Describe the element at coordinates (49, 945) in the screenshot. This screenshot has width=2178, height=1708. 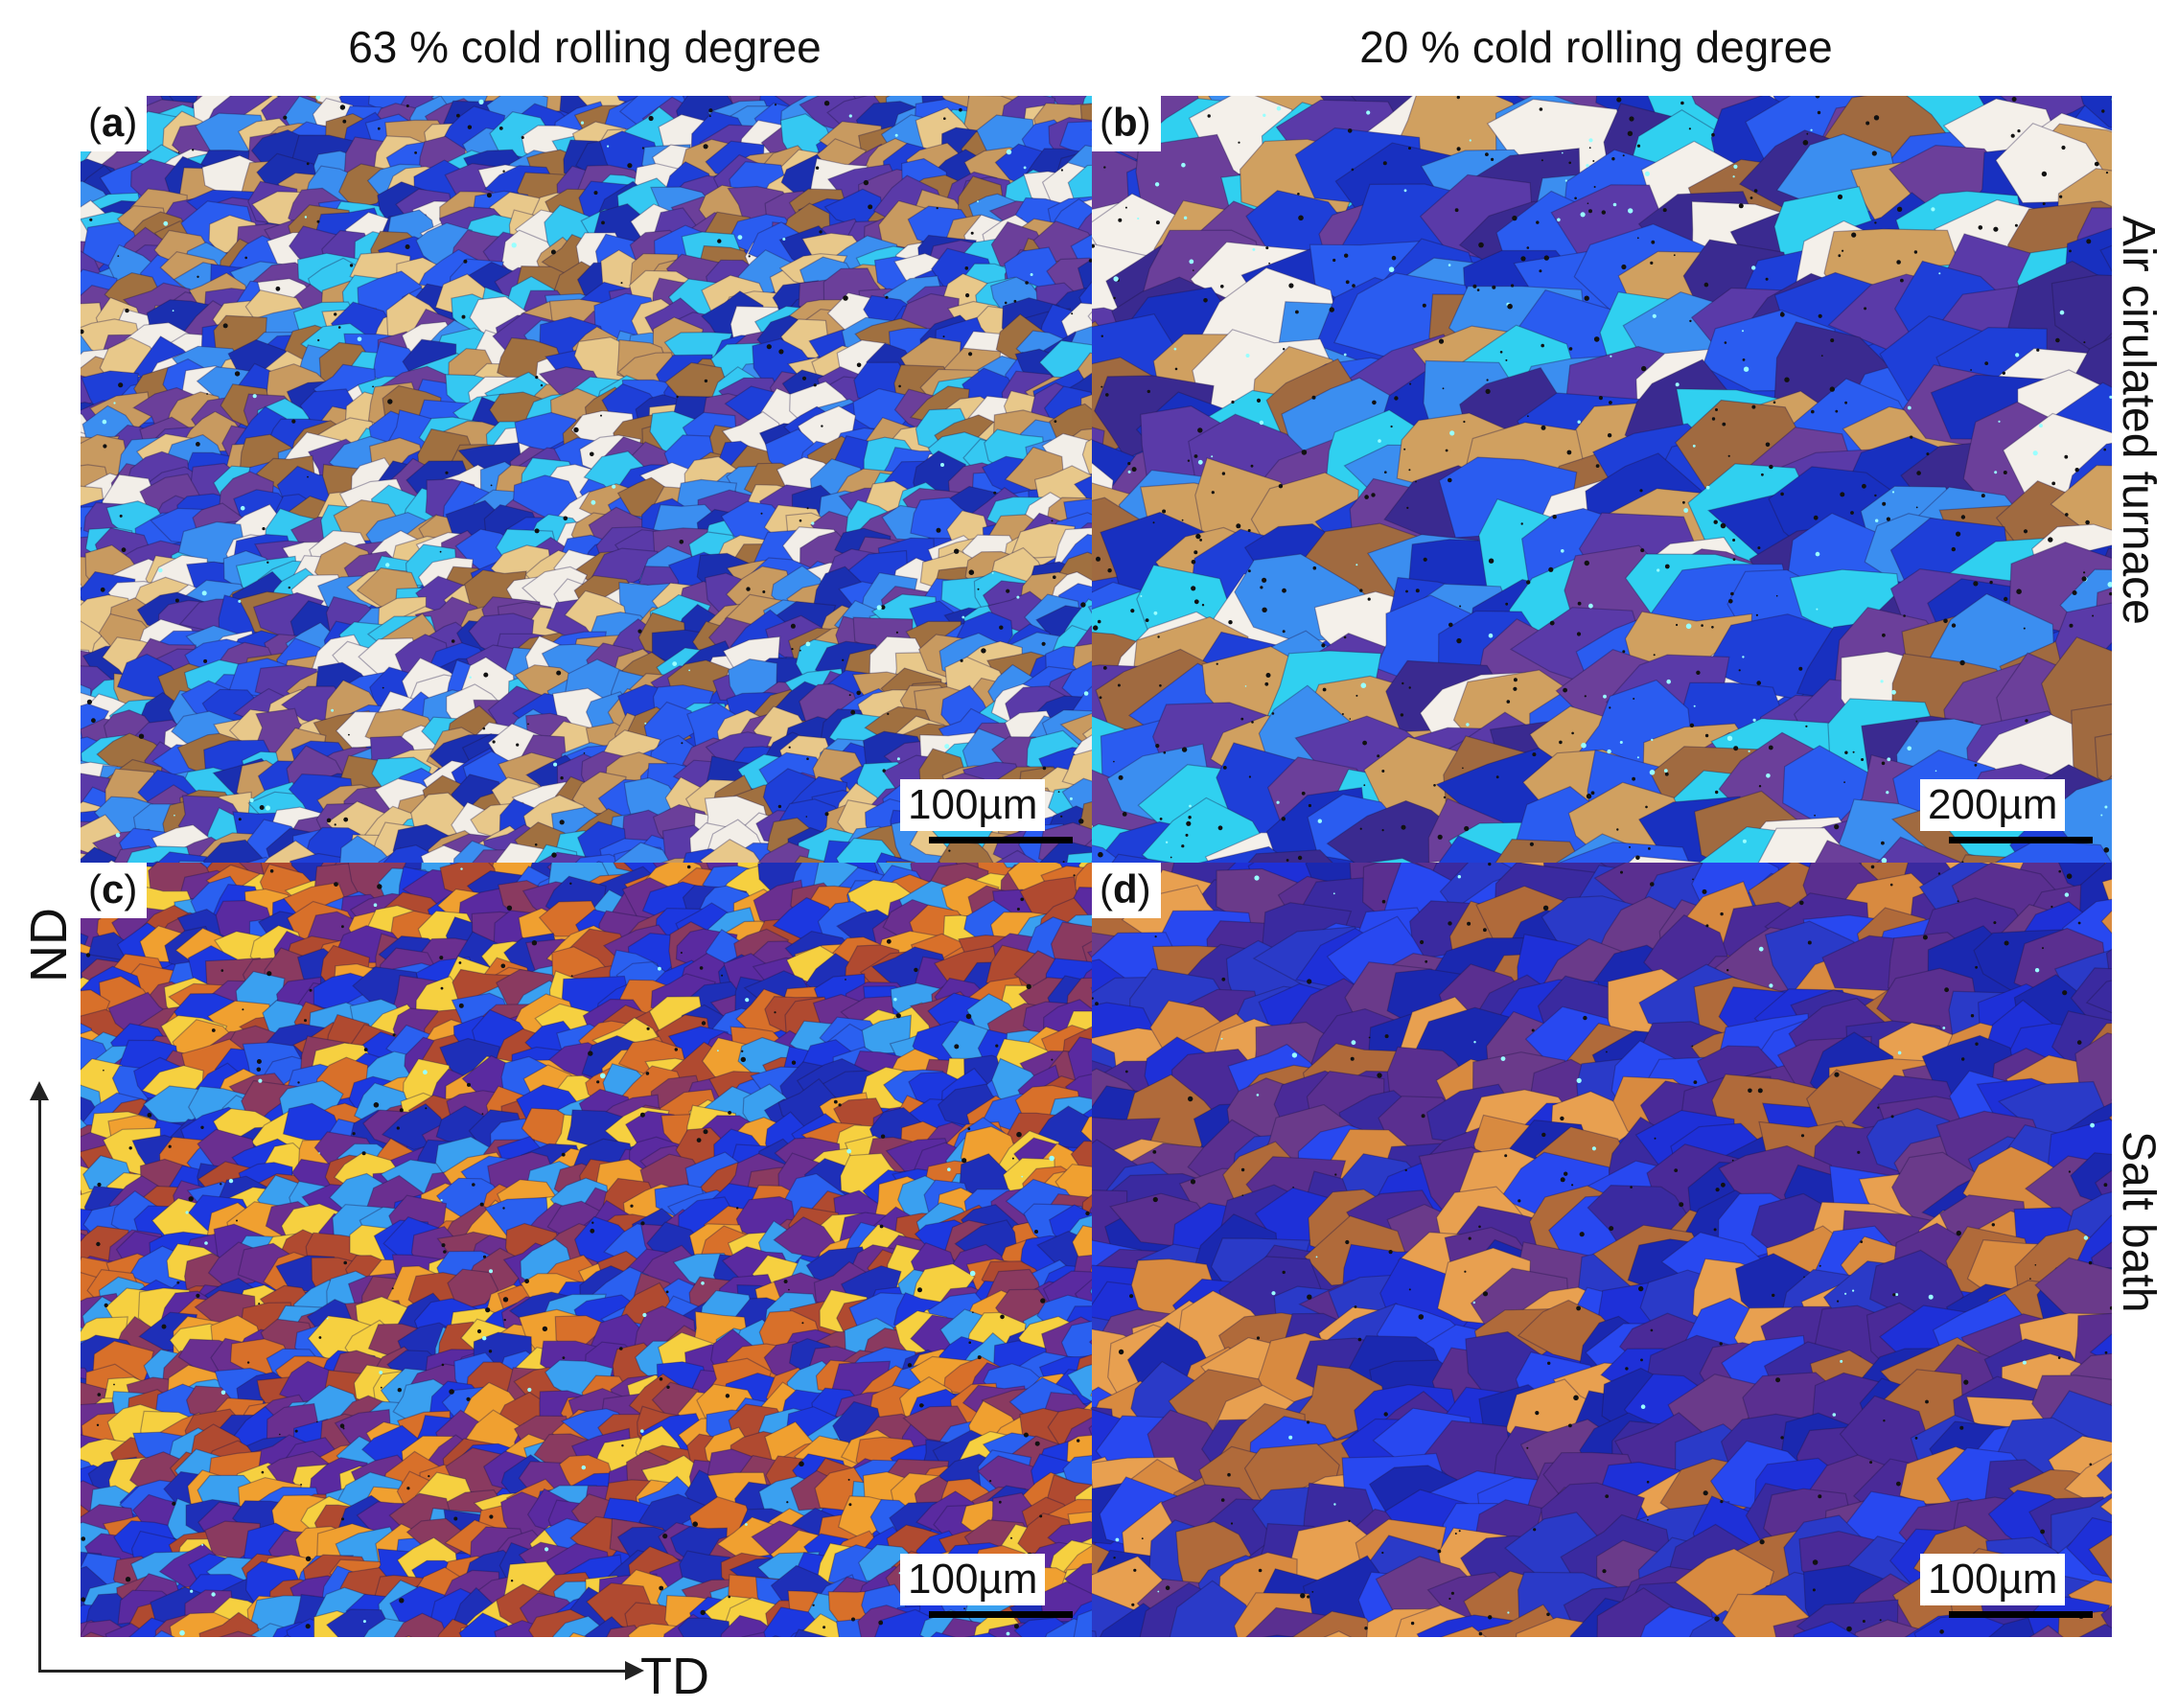
I see `nd-axis-label: ND` at that location.